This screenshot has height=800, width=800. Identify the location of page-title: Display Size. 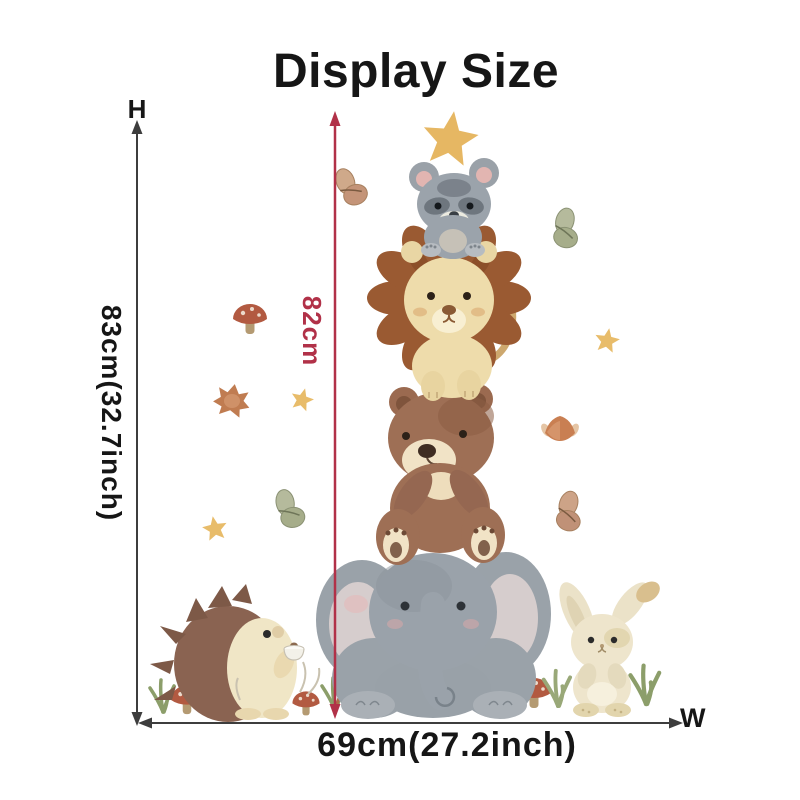
(416, 71).